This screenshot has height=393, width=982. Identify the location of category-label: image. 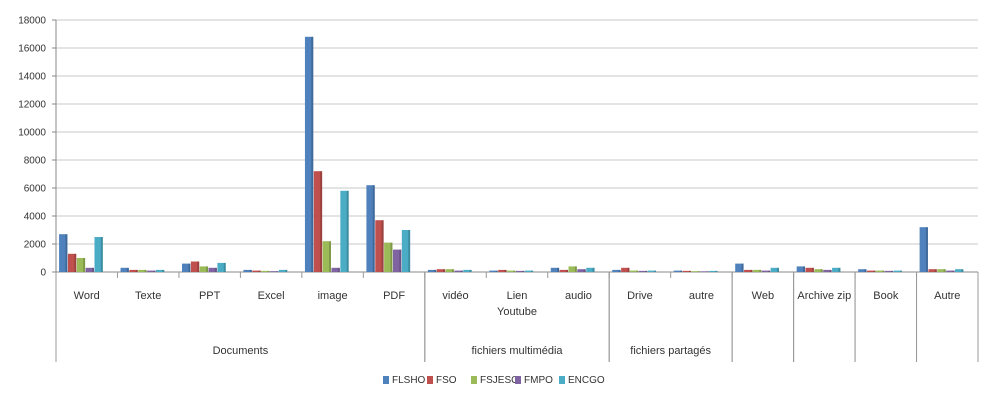
(333, 296).